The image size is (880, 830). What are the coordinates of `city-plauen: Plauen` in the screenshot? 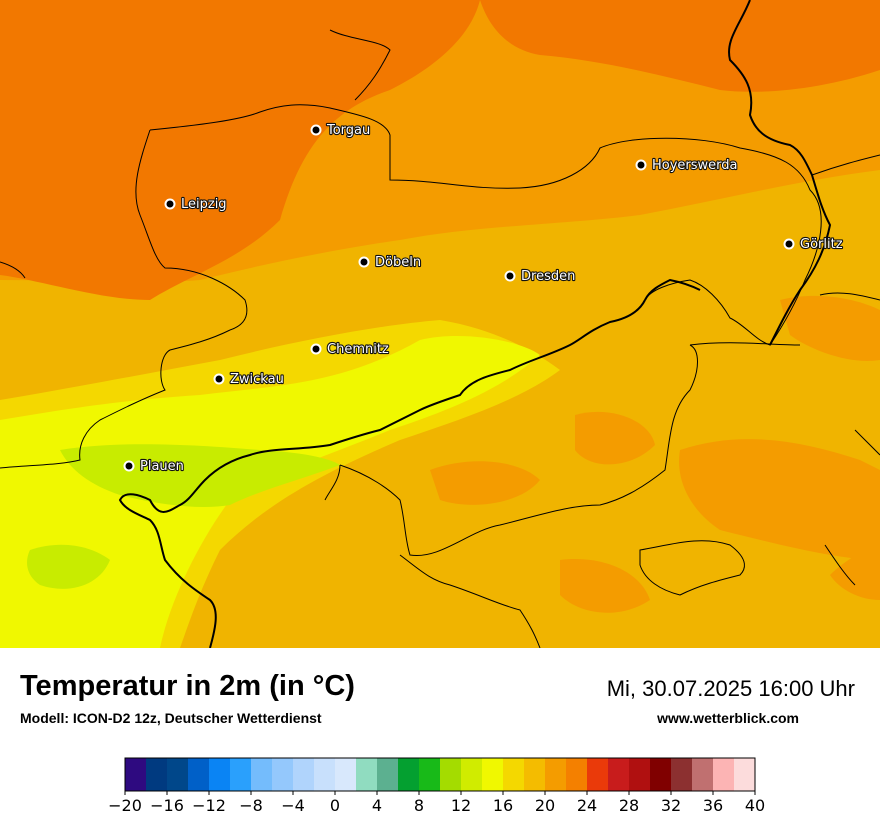 It's located at (154, 466).